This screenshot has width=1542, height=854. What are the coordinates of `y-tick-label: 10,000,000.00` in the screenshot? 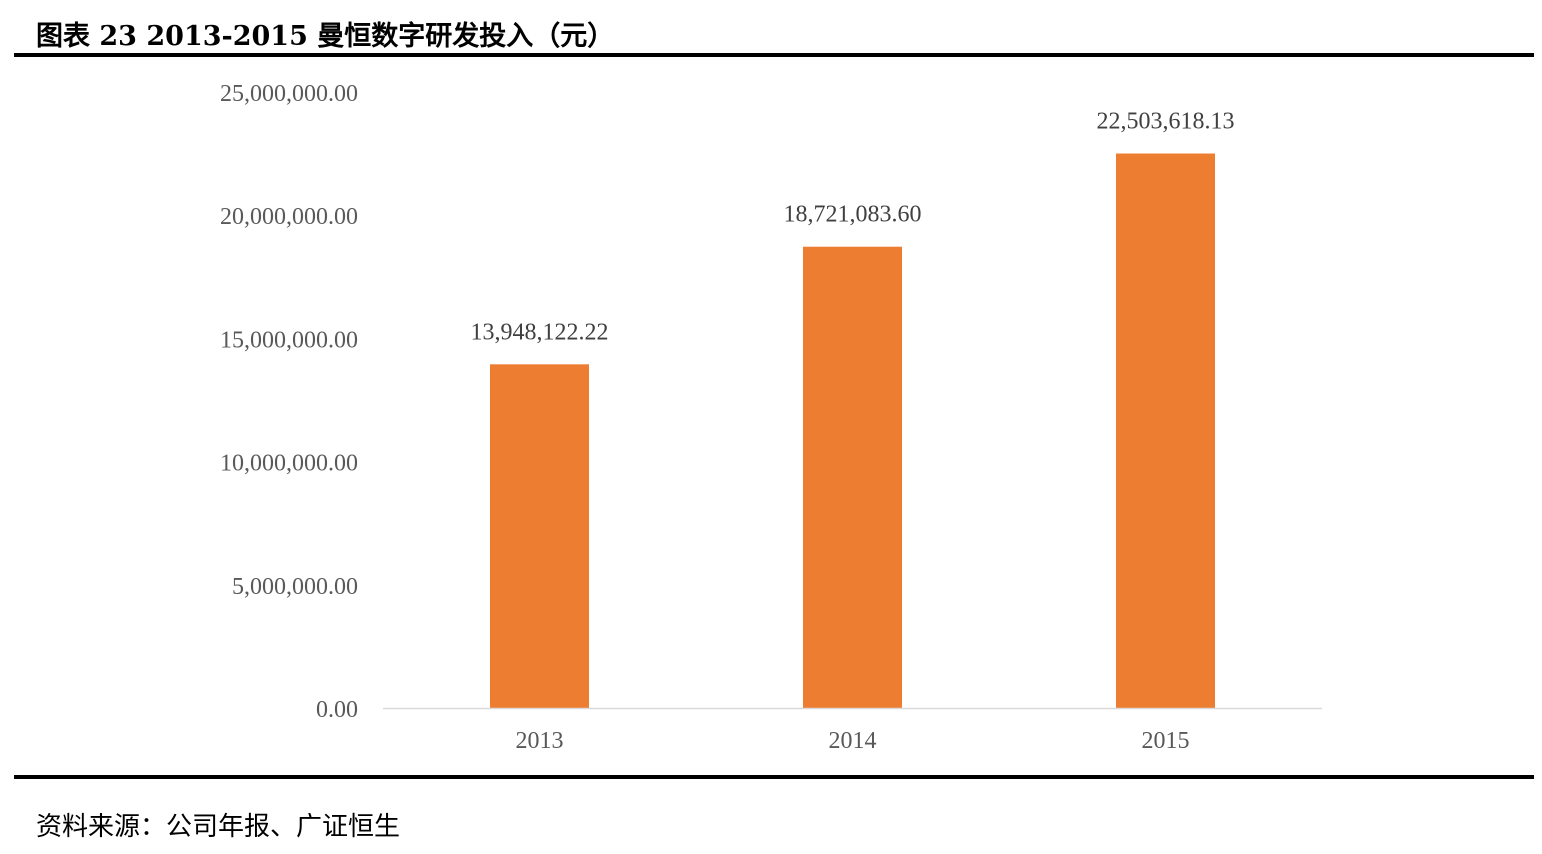 It's located at (289, 464).